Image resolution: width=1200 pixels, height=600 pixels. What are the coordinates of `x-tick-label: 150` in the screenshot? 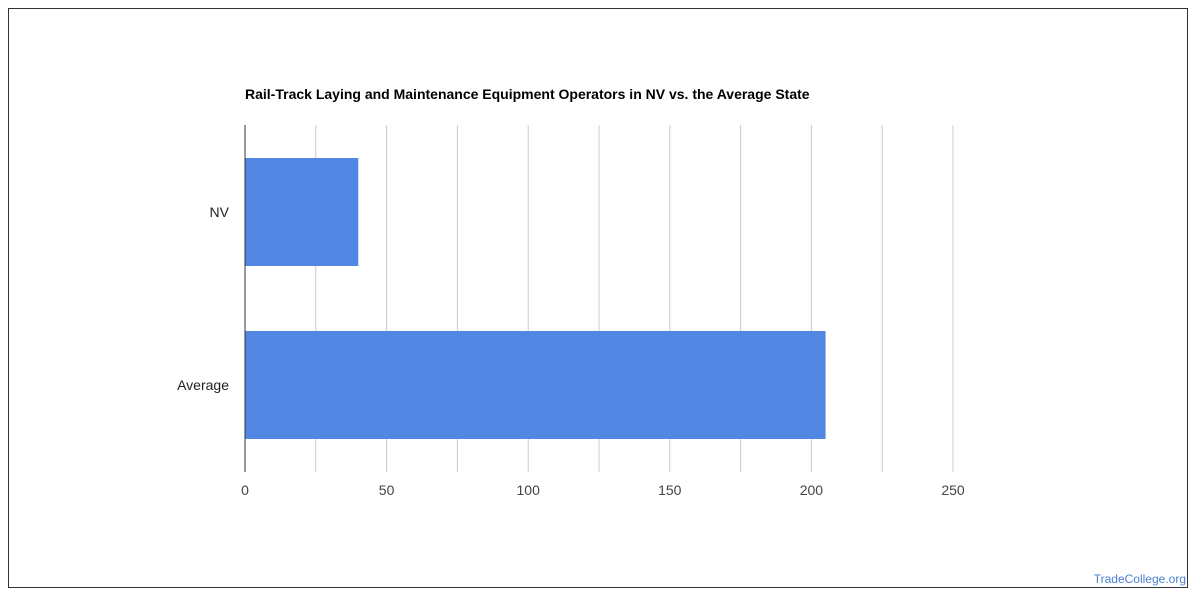 It's located at (670, 490).